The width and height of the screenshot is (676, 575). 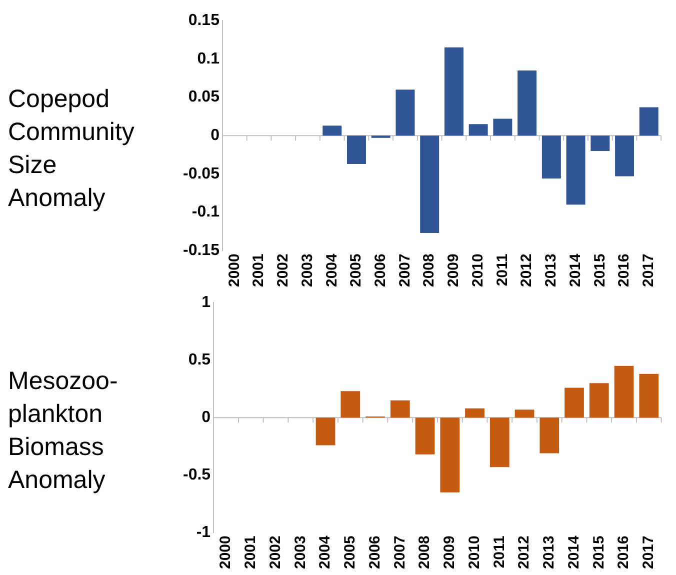 I want to click on y-tick-label: 1, so click(x=206, y=303).